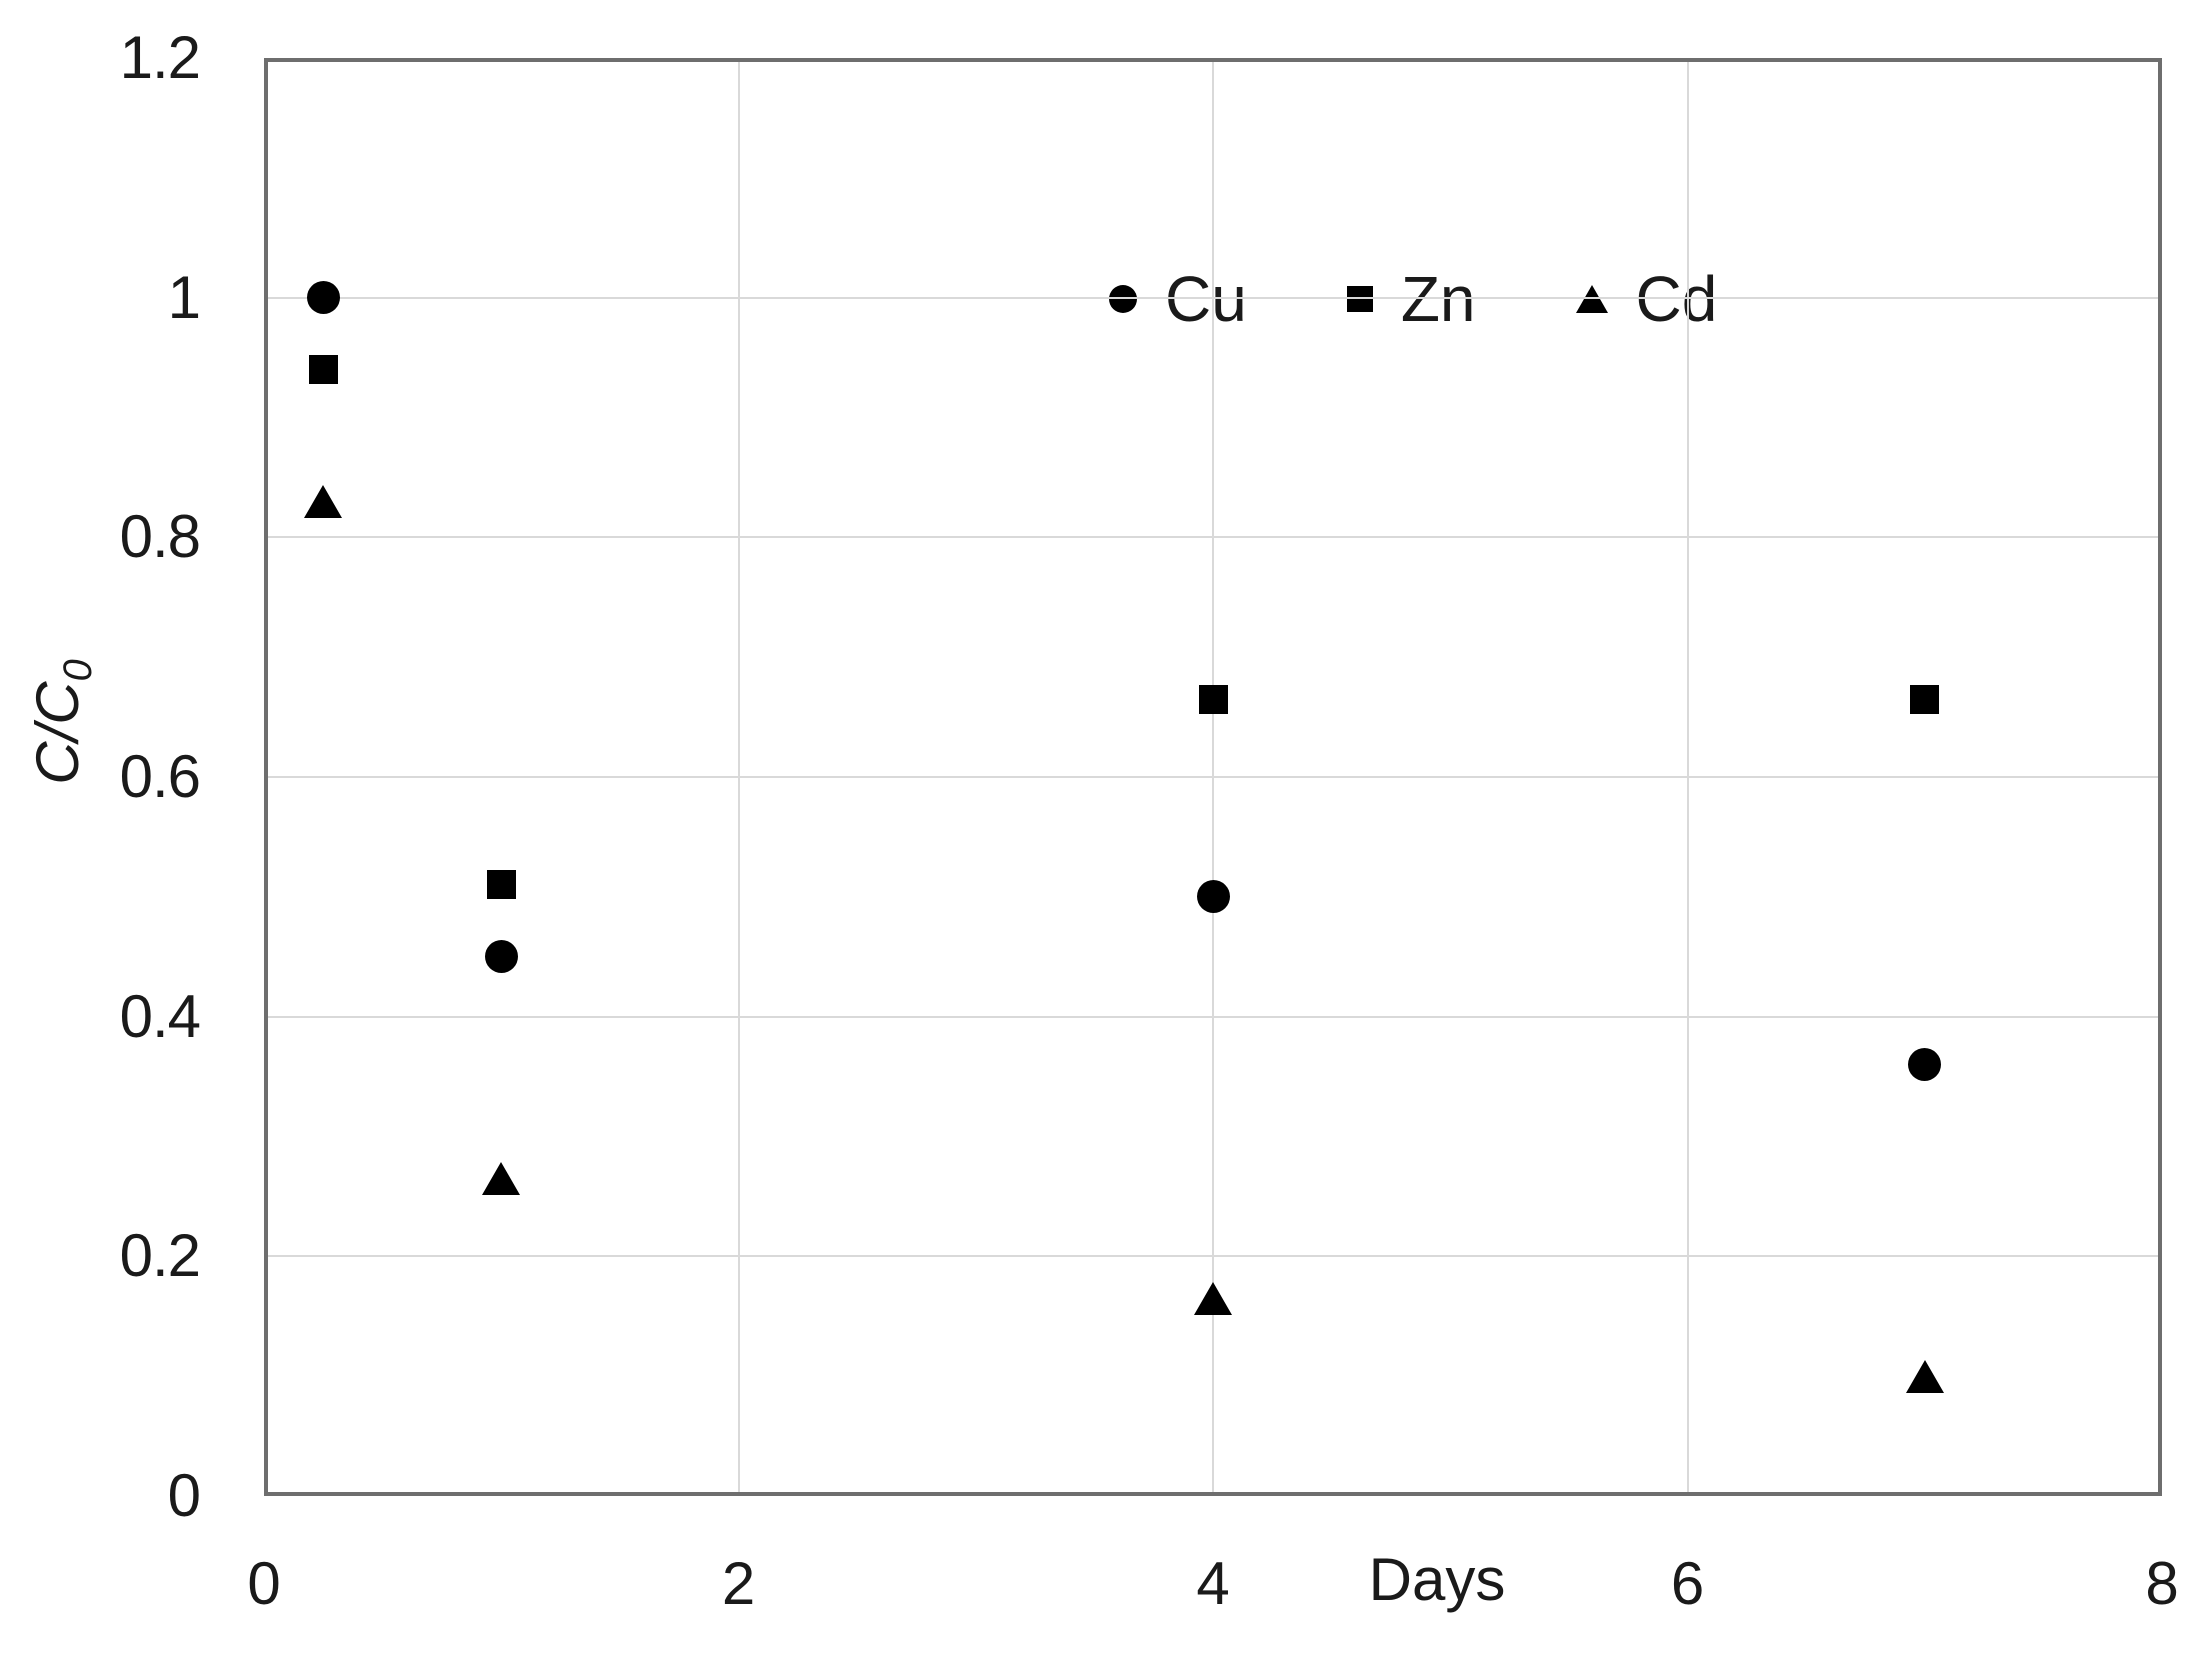  Describe the element at coordinates (160, 1016) in the screenshot. I see `y-tick-label: 0.4` at that location.